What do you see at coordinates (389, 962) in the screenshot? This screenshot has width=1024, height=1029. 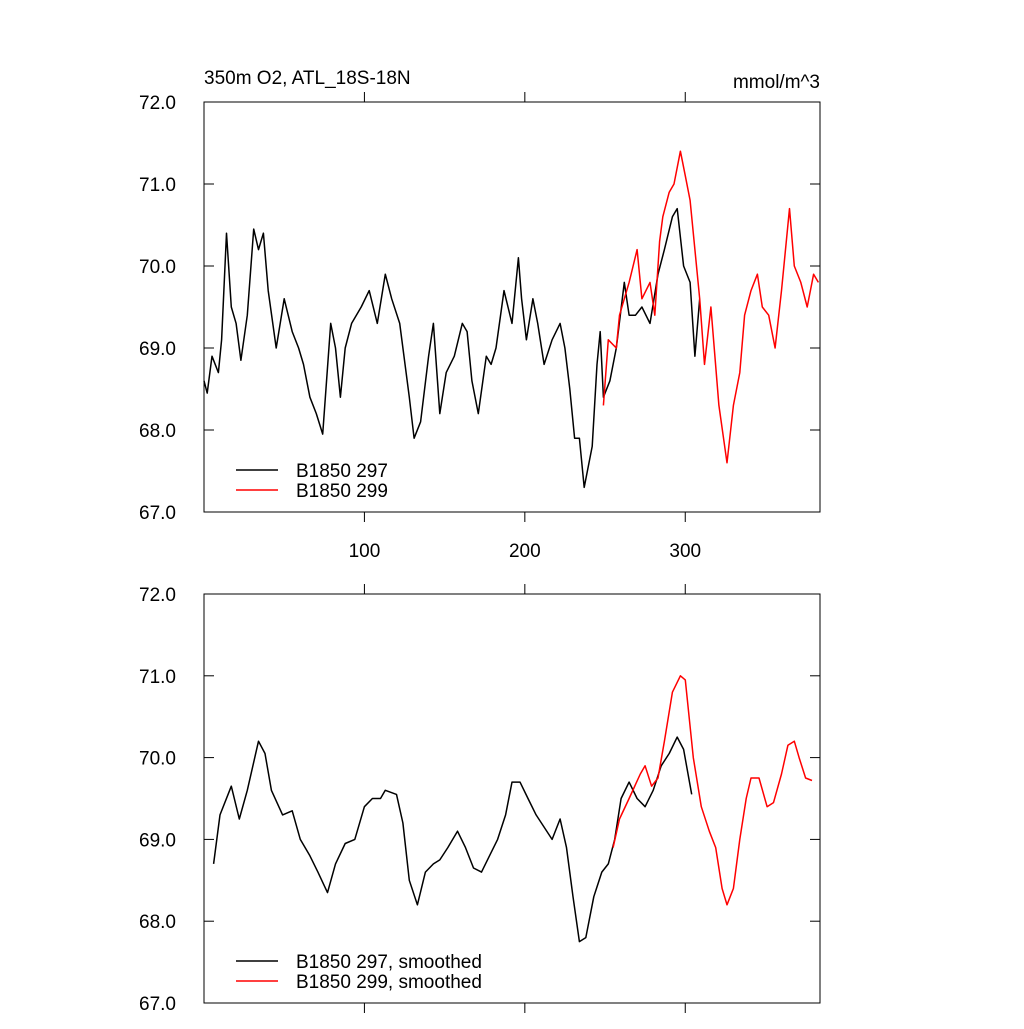 I see `legend-label: B1850 297, smoothed` at bounding box center [389, 962].